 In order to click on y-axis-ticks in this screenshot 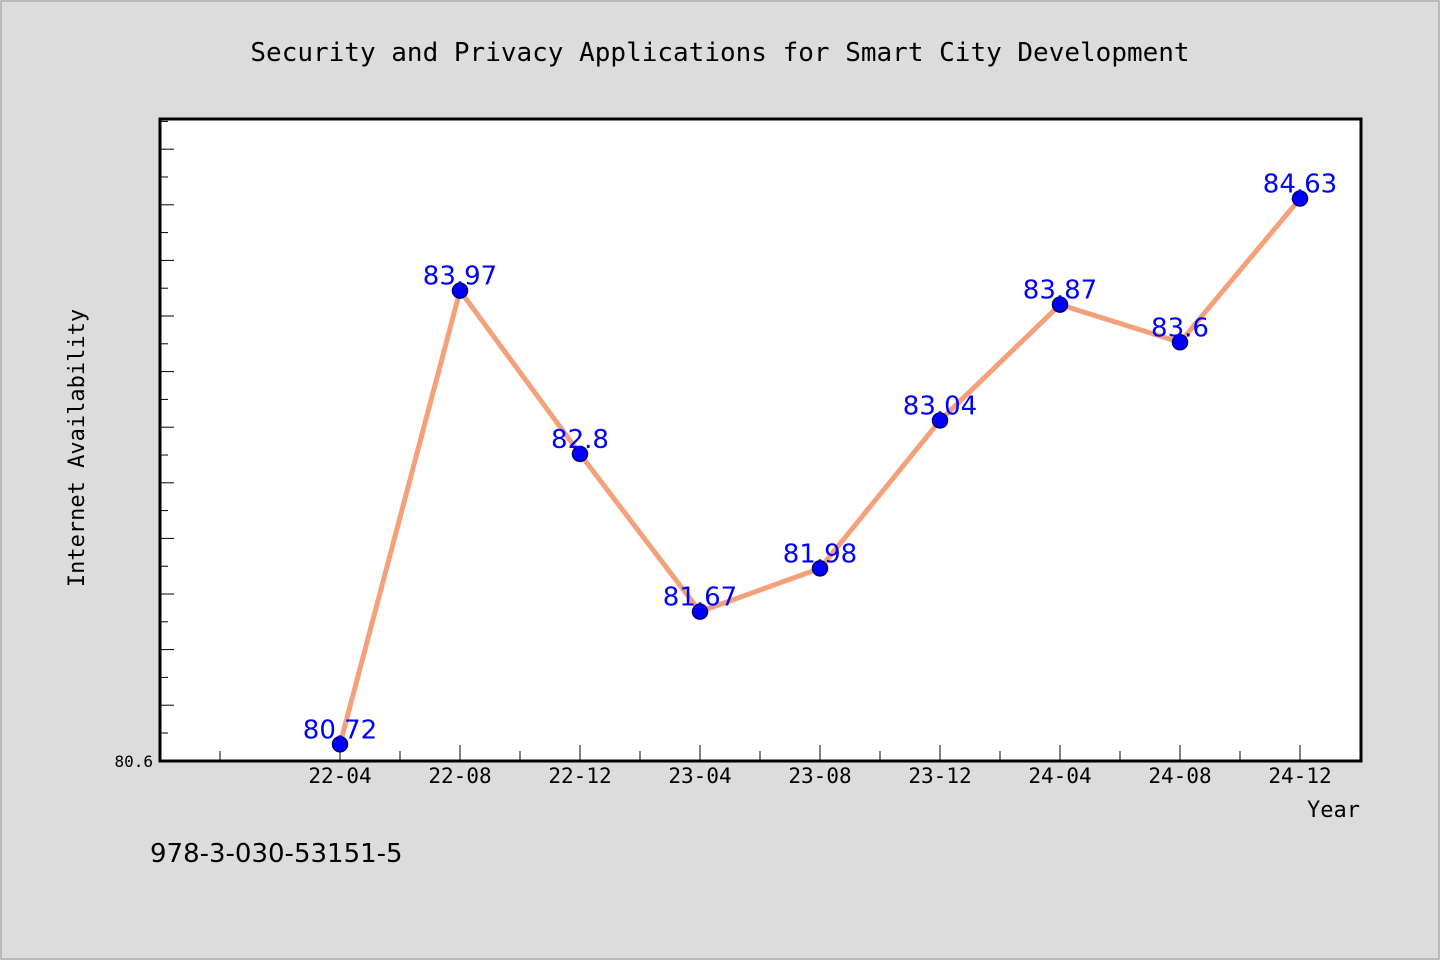, I will do `click(167, 427)`.